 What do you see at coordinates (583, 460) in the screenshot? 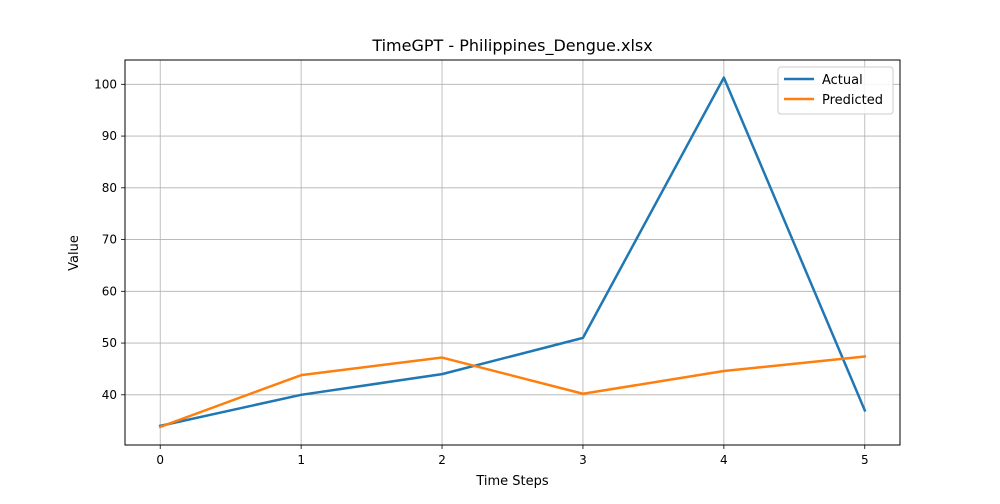
I see `x-tick-label: 3` at bounding box center [583, 460].